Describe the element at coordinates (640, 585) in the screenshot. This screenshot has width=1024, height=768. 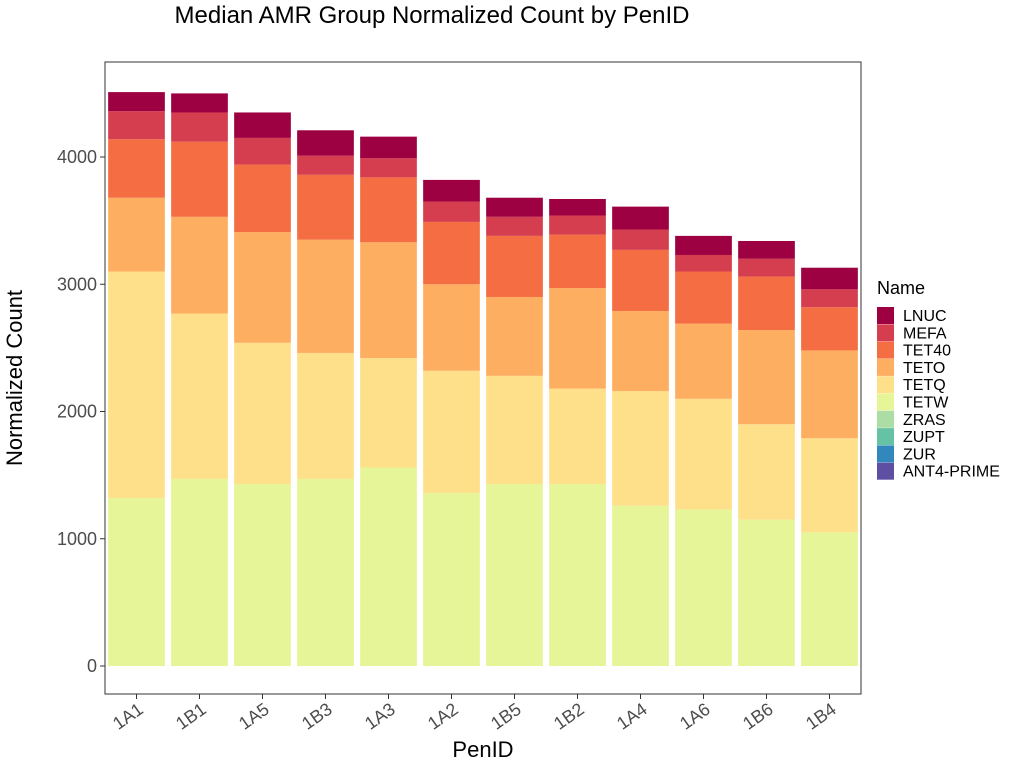
I see `bar-segment-1A4-tetw` at that location.